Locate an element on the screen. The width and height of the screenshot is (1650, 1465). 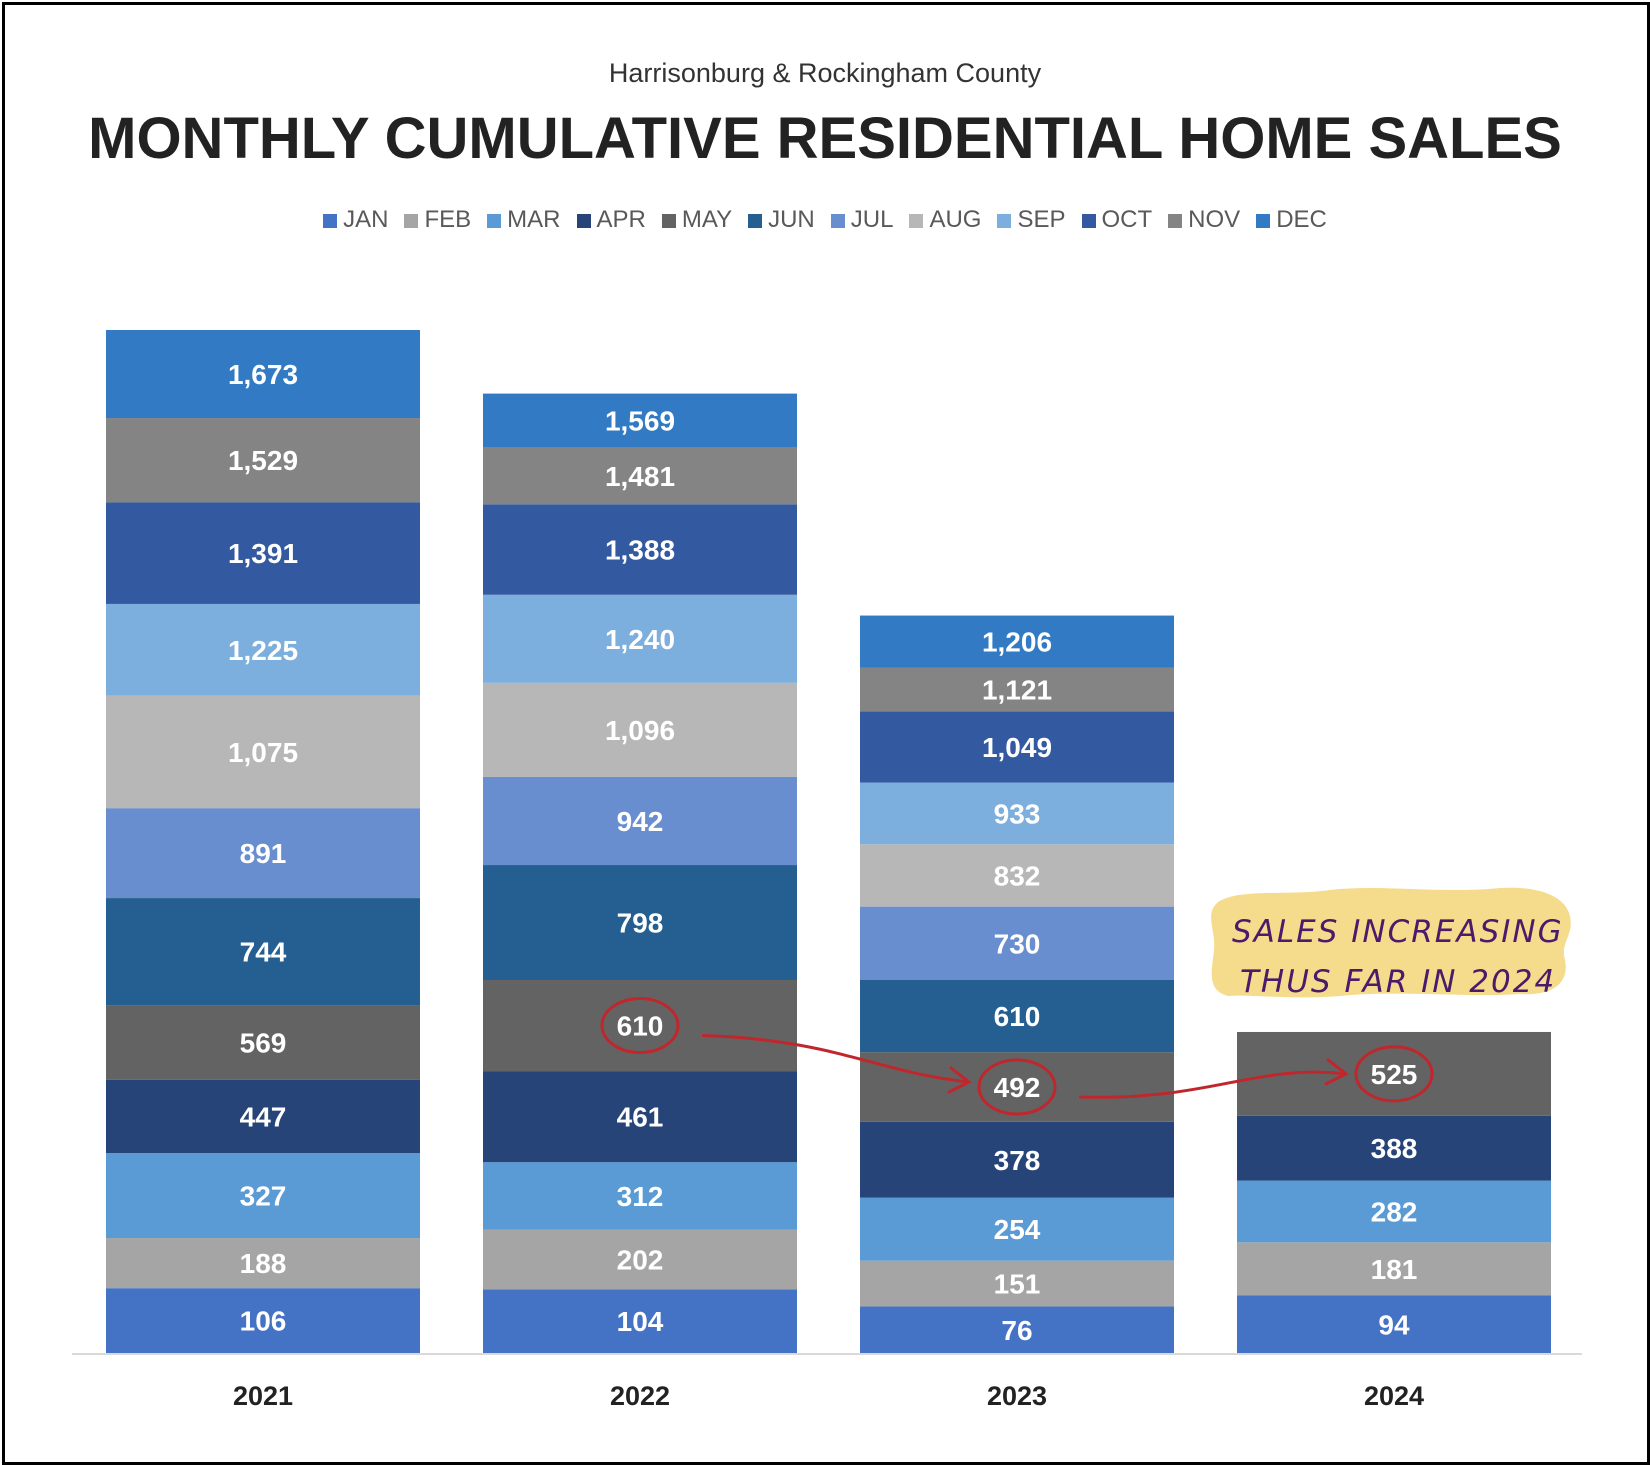
bar-segment-2022-jul is located at coordinates (640, 821).